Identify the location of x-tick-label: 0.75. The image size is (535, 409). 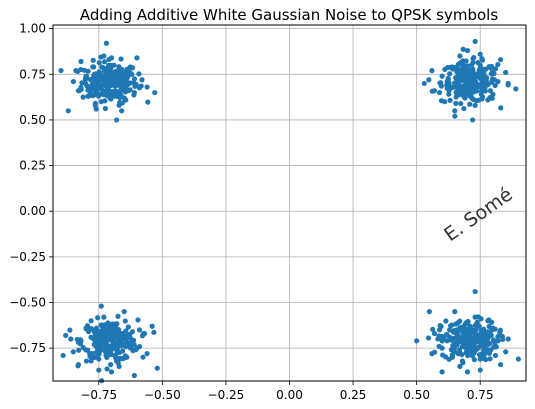
(480, 395).